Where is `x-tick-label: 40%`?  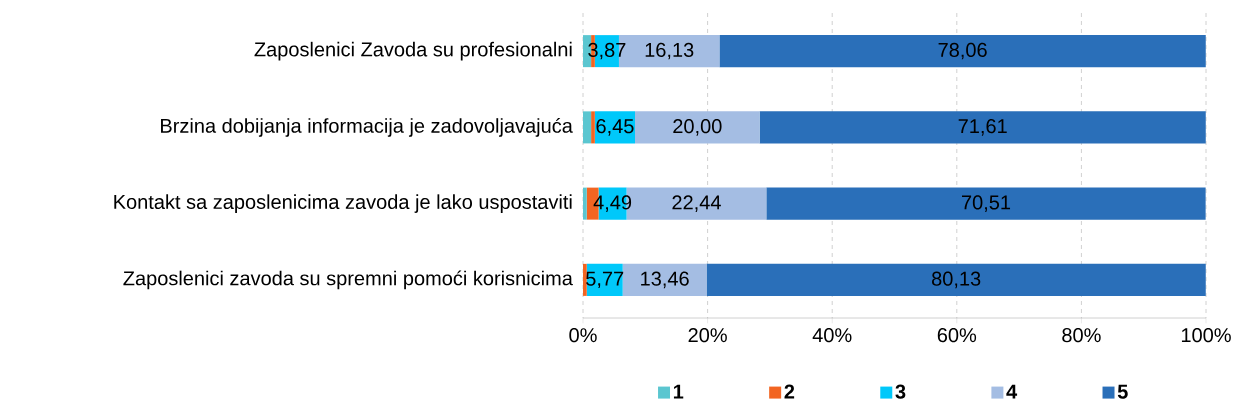 x-tick-label: 40% is located at coordinates (832, 335).